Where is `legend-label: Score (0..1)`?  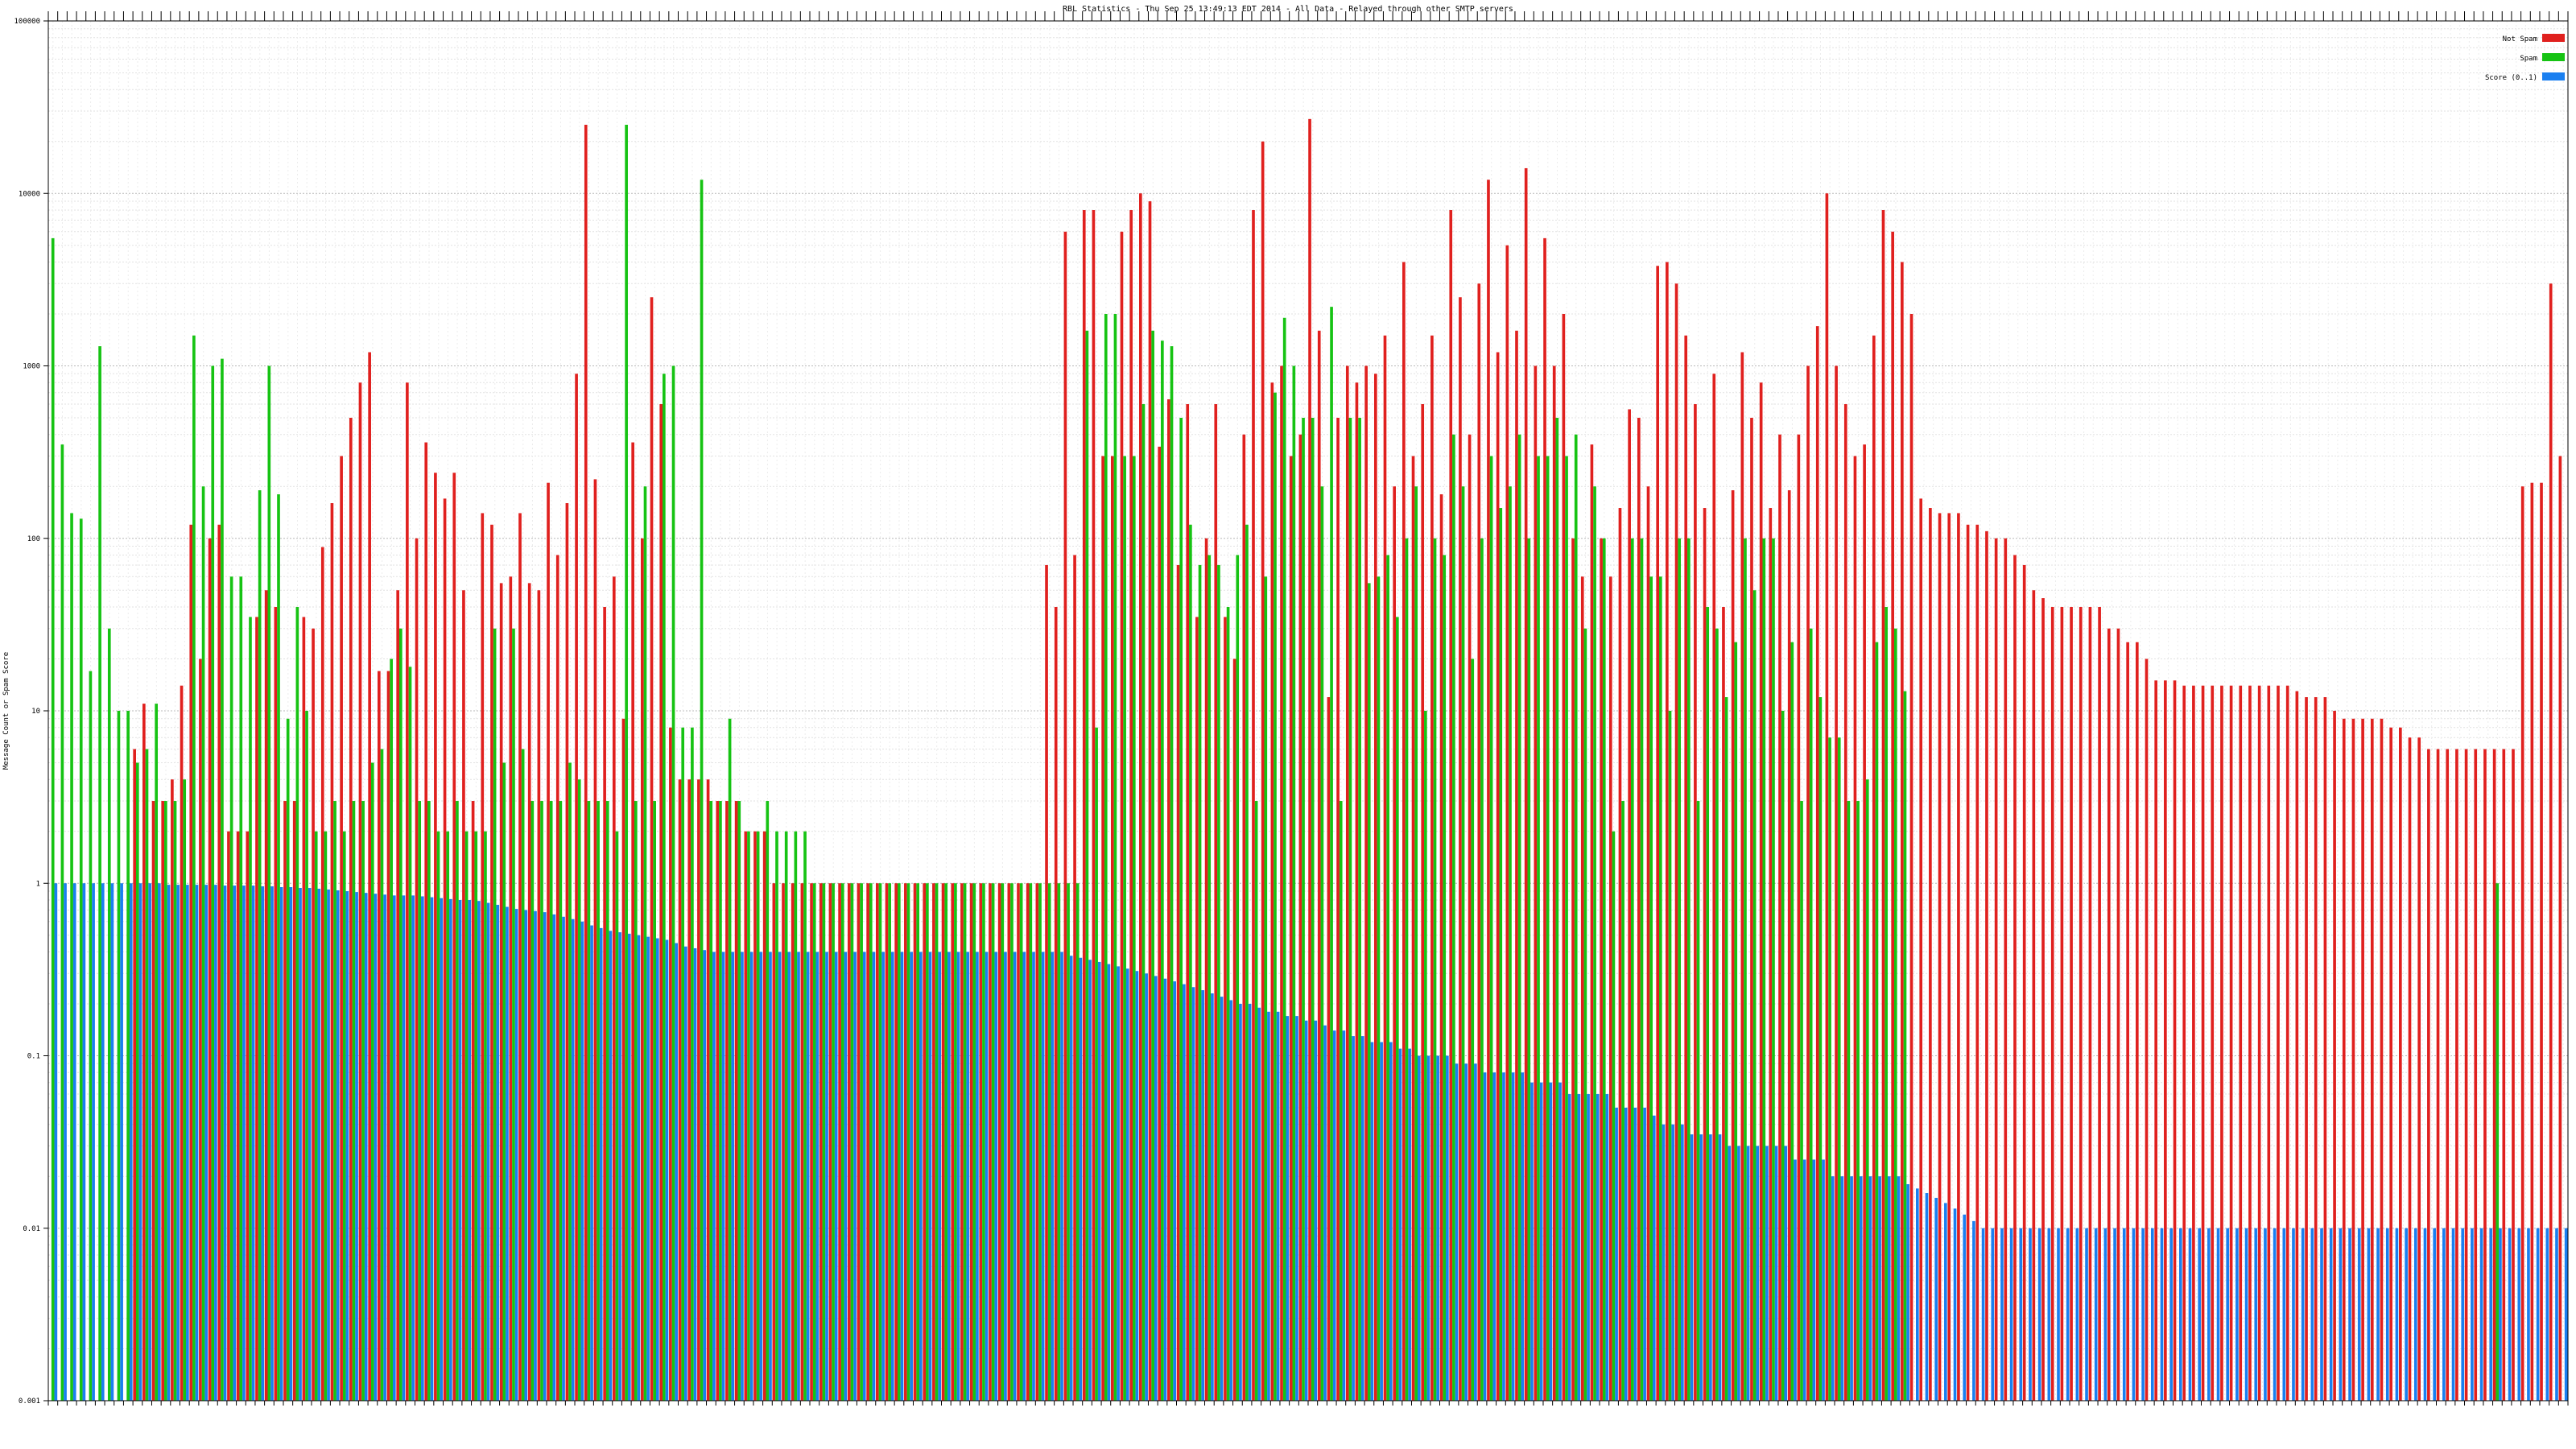
legend-label: Score (0..1) is located at coordinates (2511, 78).